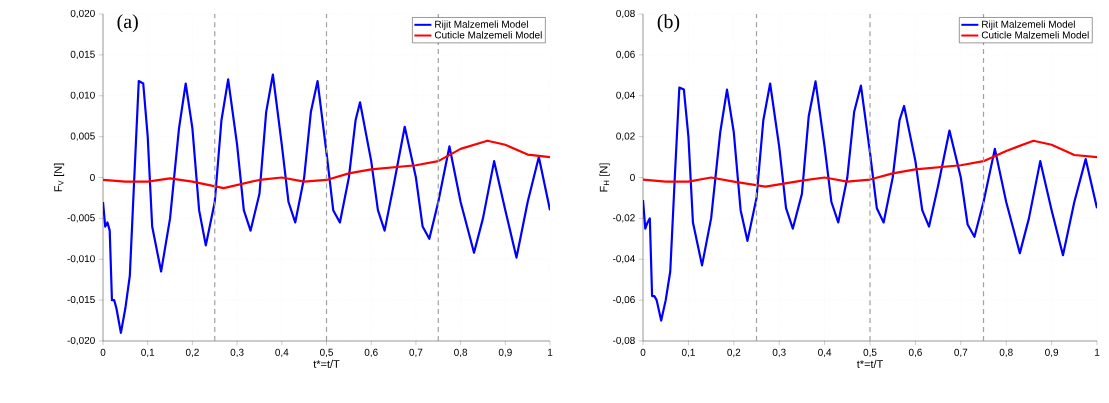 The width and height of the screenshot is (1109, 403). What do you see at coordinates (81, 300) in the screenshot?
I see `y-tick-label: -0,015` at bounding box center [81, 300].